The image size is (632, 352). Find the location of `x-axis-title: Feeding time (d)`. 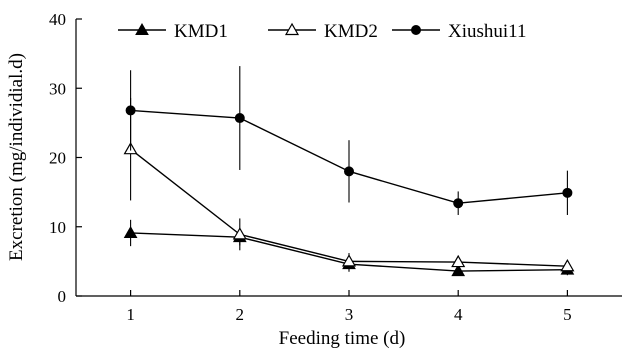

x-axis-title: Feeding time (d) is located at coordinates (342, 338).